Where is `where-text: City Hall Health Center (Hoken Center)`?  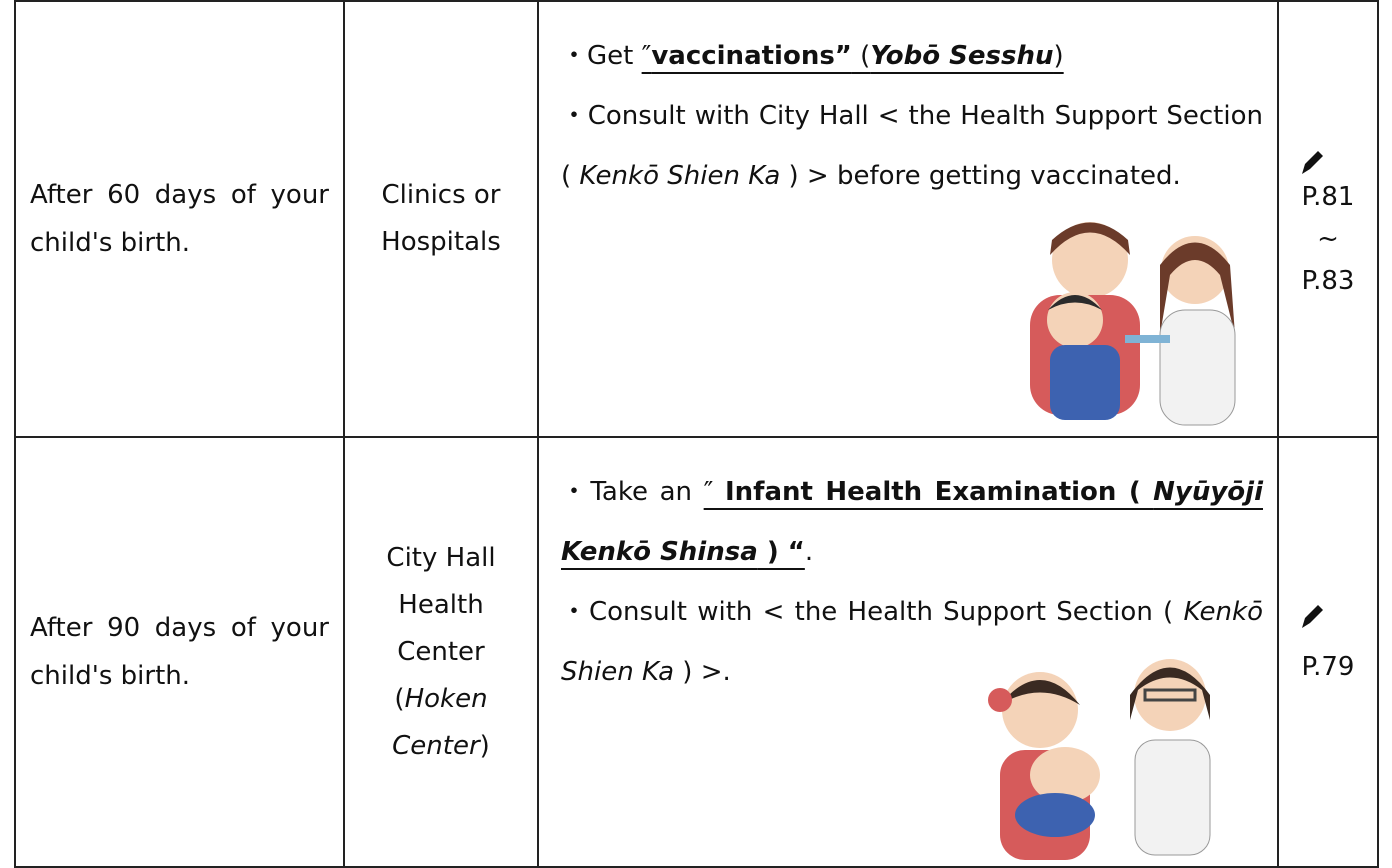 where-text: City Hall Health Center (Hoken Center) is located at coordinates (441, 652).